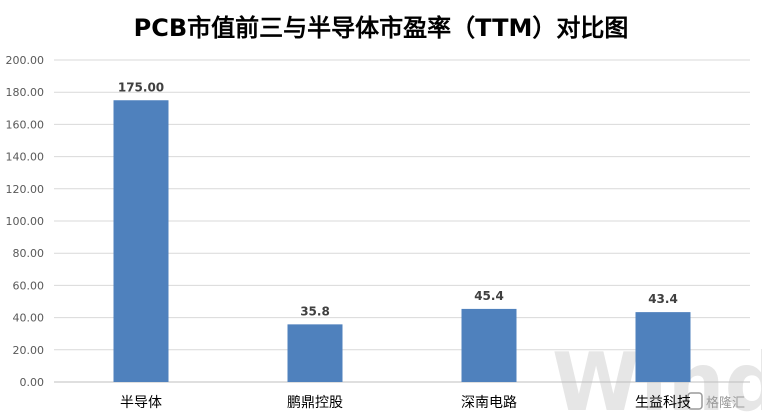 The image size is (762, 420). Describe the element at coordinates (489, 296) in the screenshot. I see `data-label: 45.4` at that location.